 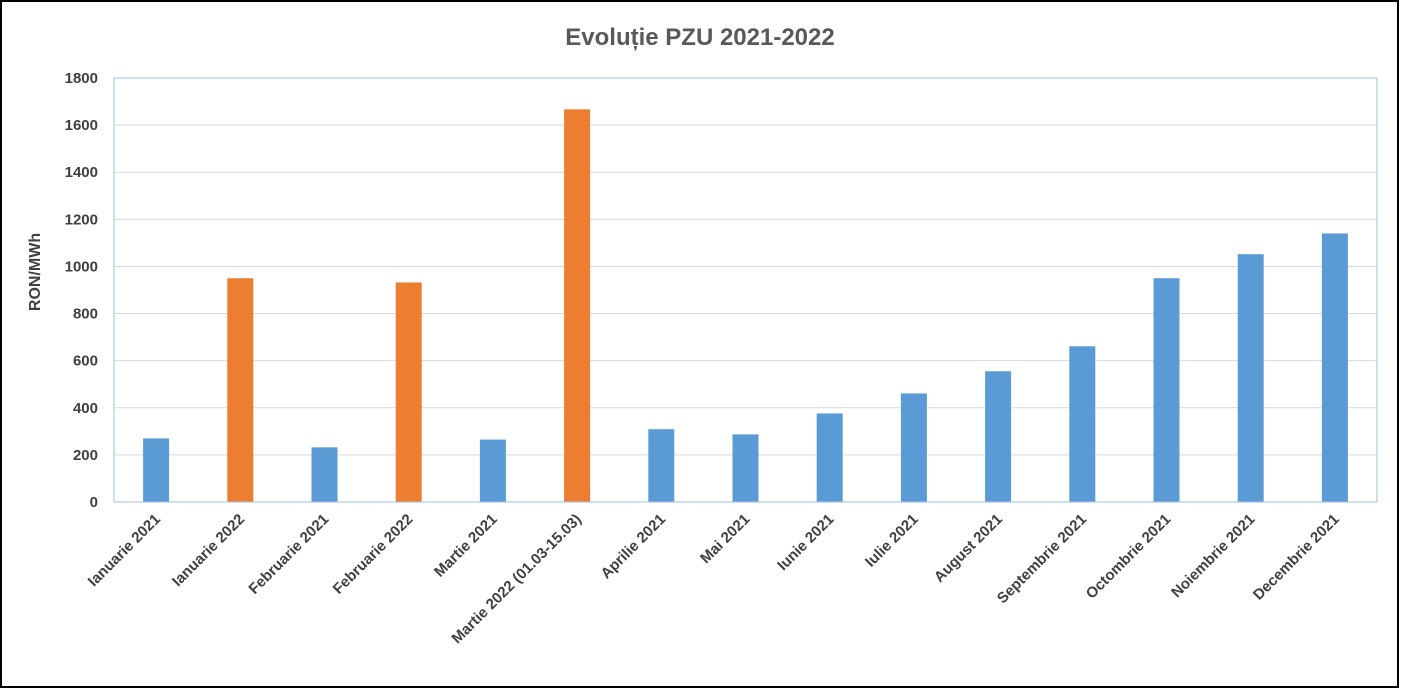 I want to click on y-tick-label: 1600, so click(x=81, y=125).